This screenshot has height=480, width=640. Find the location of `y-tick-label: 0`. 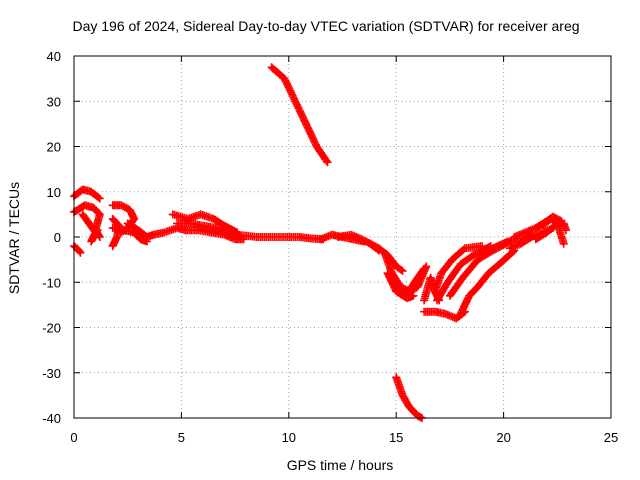

y-tick-label: 0 is located at coordinates (57, 237).